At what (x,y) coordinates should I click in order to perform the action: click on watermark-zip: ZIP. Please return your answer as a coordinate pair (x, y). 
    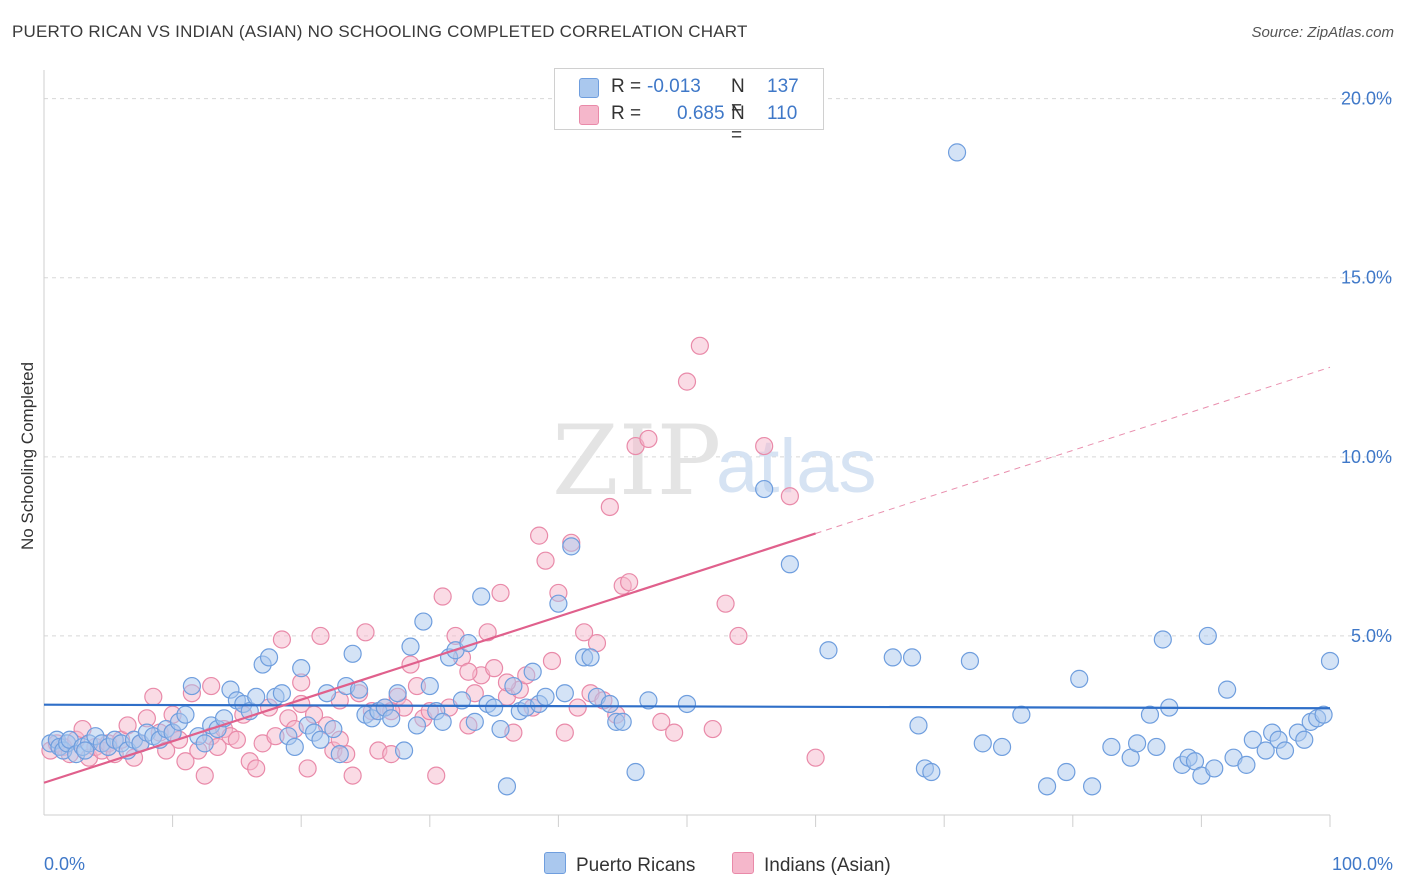
    Looking at the image, I should click on (636, 461).